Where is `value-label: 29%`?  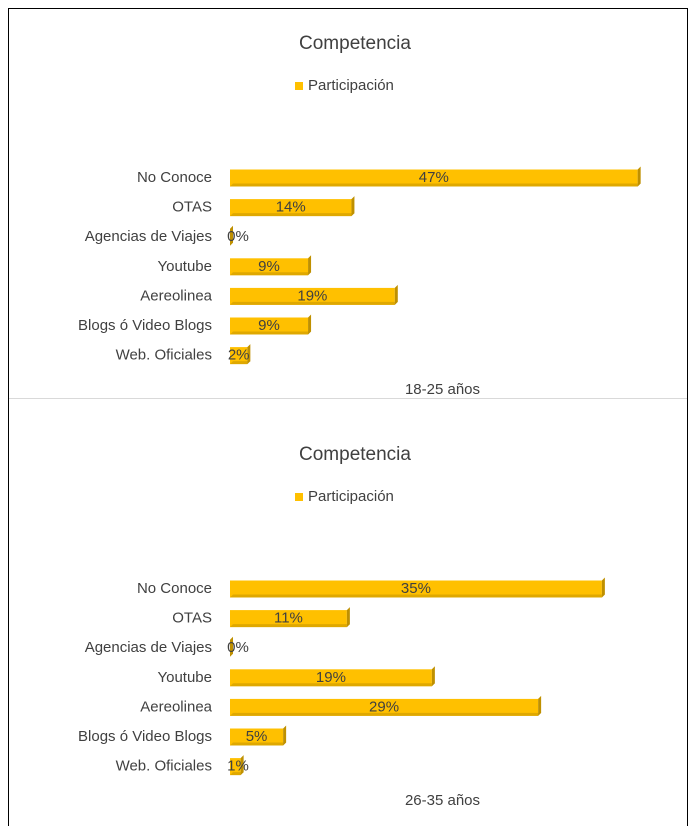
value-label: 29% is located at coordinates (384, 706).